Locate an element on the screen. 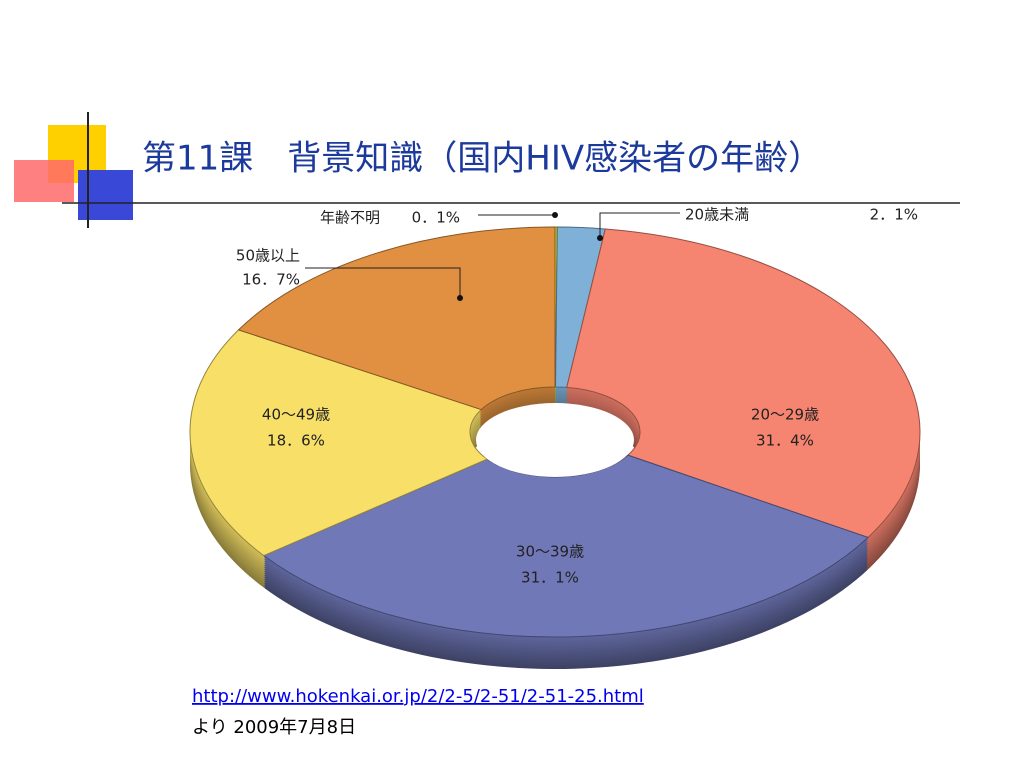 Image resolution: width=1024 pixels, height=772 pixels. slice-label: 20～29歳 is located at coordinates (785, 415).